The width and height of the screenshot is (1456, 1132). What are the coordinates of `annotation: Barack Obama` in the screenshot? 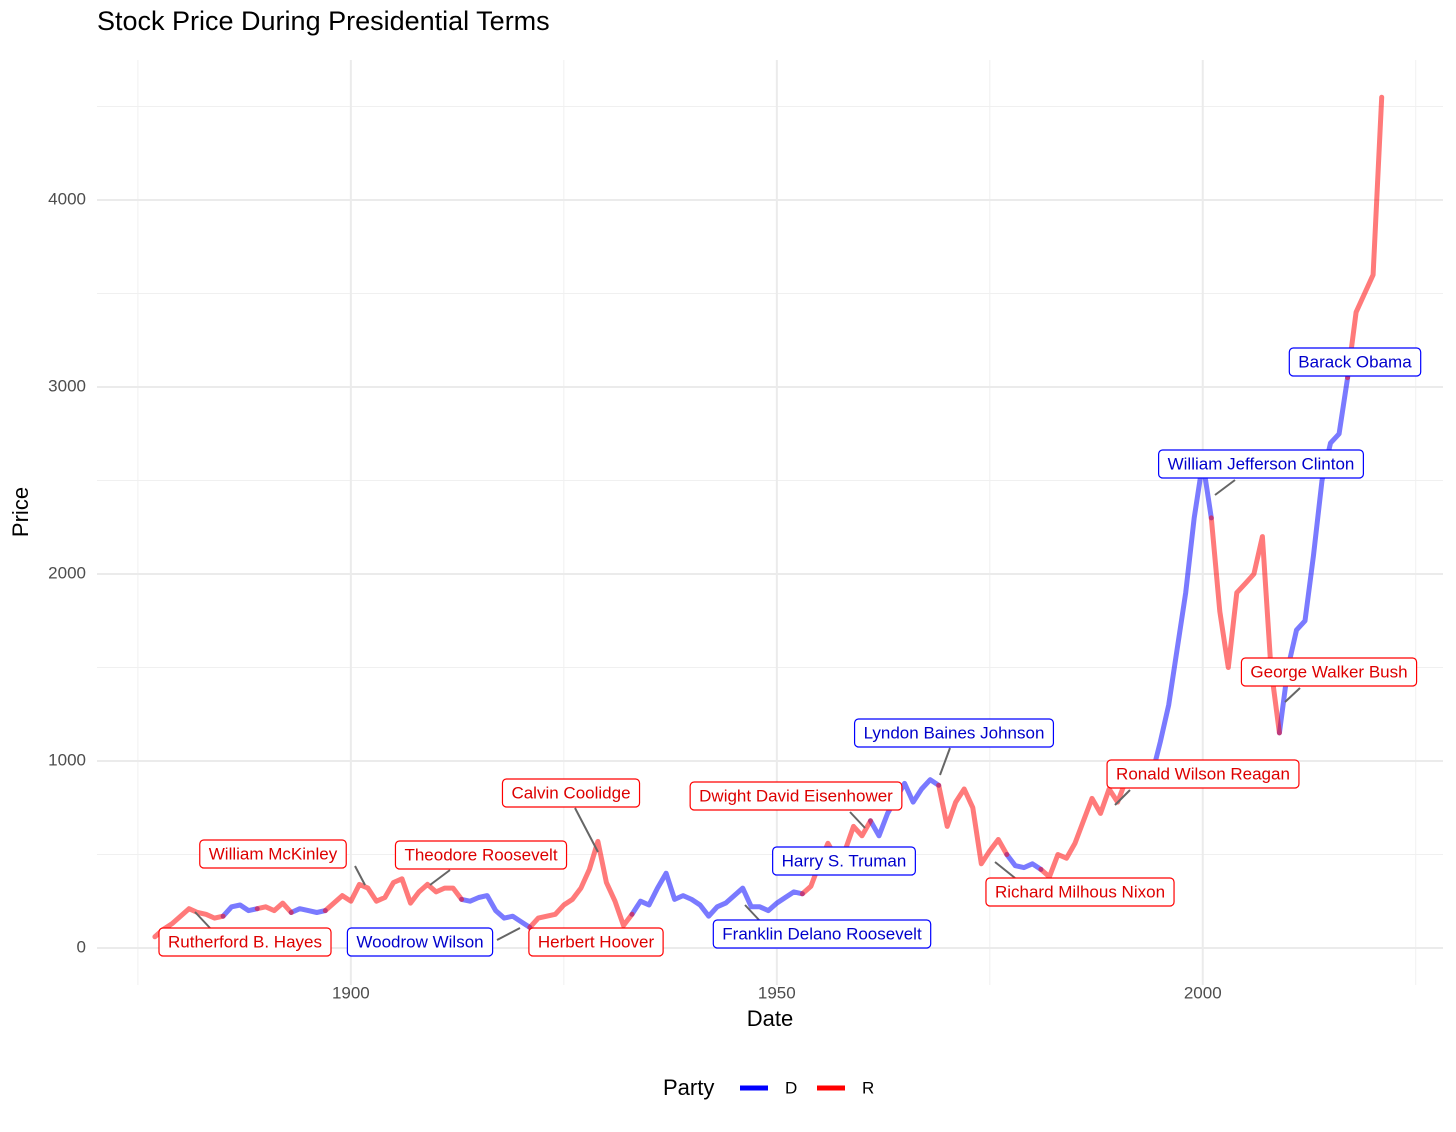 It's located at (1355, 362).